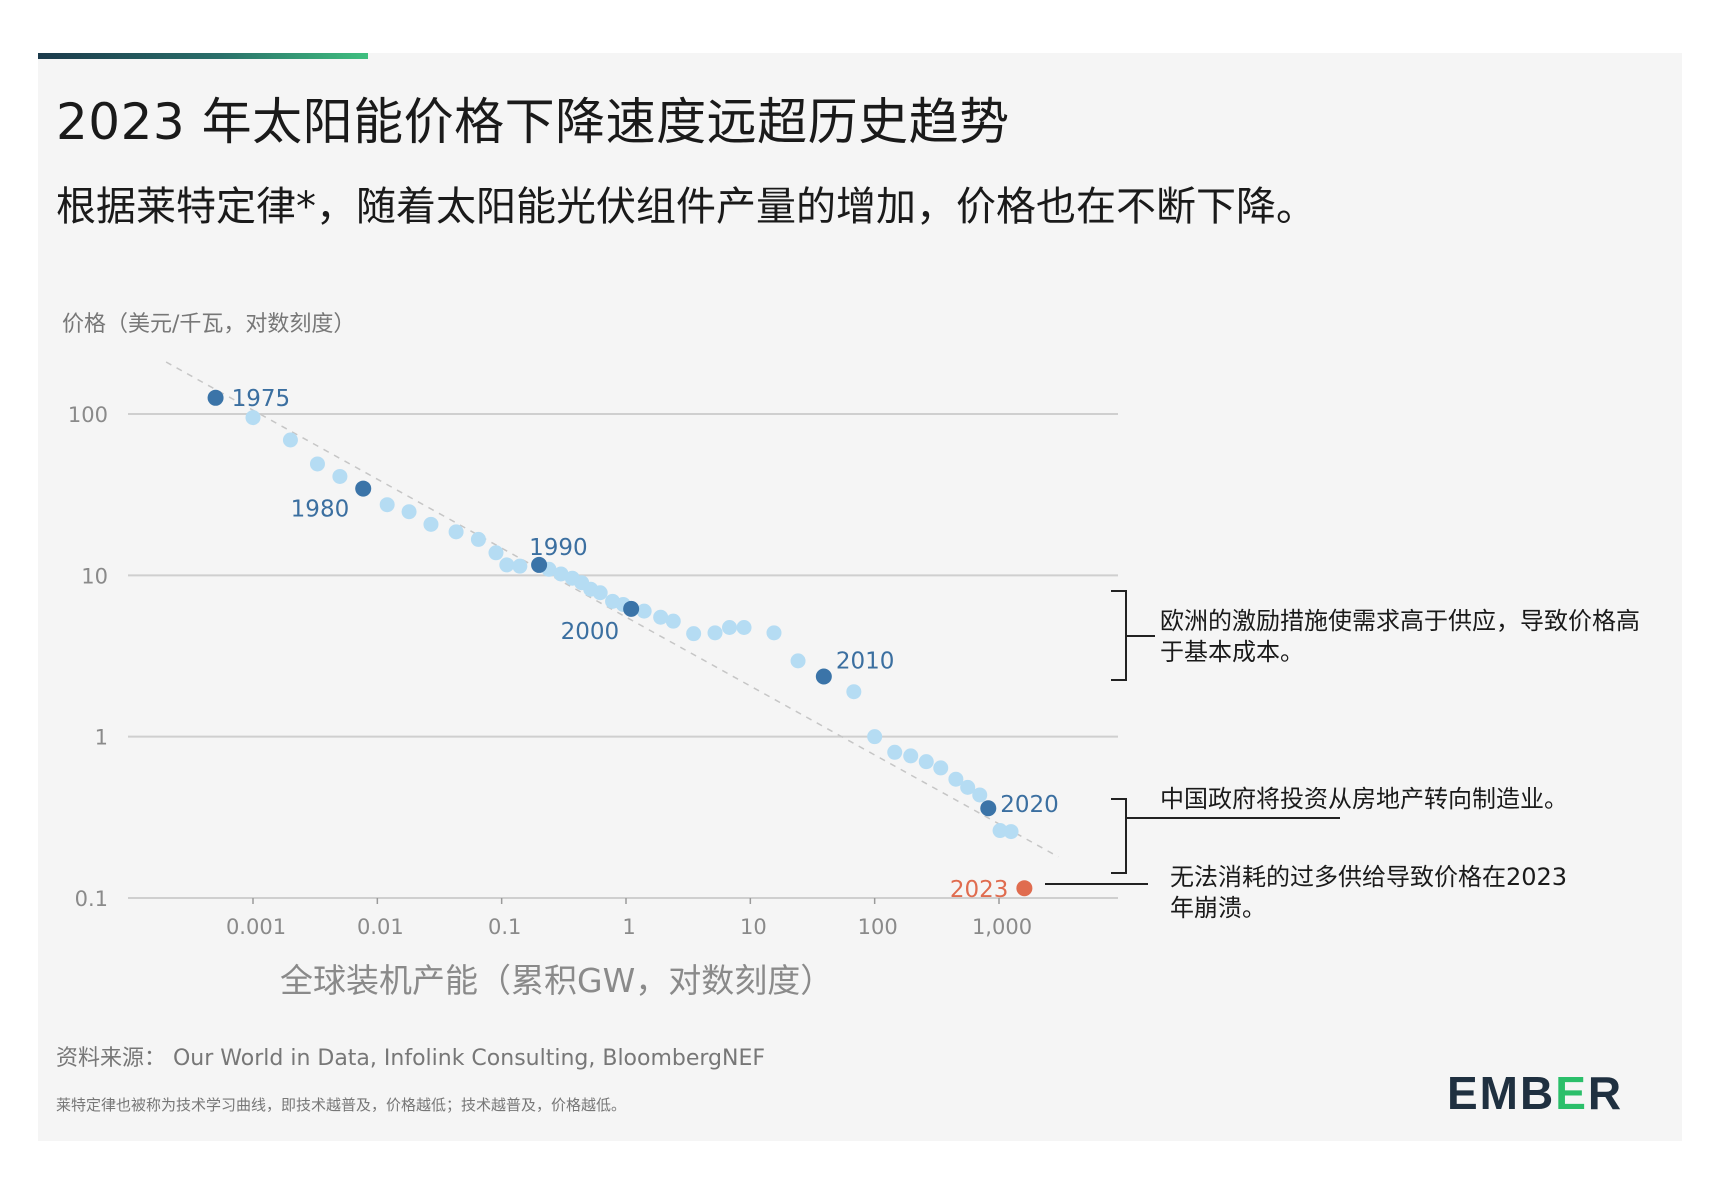 This screenshot has width=1712, height=1184. What do you see at coordinates (256, 927) in the screenshot?
I see `x-tick-label: 0.001` at bounding box center [256, 927].